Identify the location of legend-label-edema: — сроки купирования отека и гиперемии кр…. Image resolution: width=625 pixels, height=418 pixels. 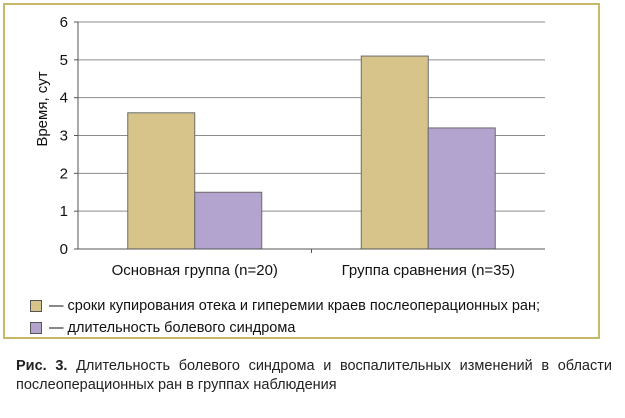
(295, 306).